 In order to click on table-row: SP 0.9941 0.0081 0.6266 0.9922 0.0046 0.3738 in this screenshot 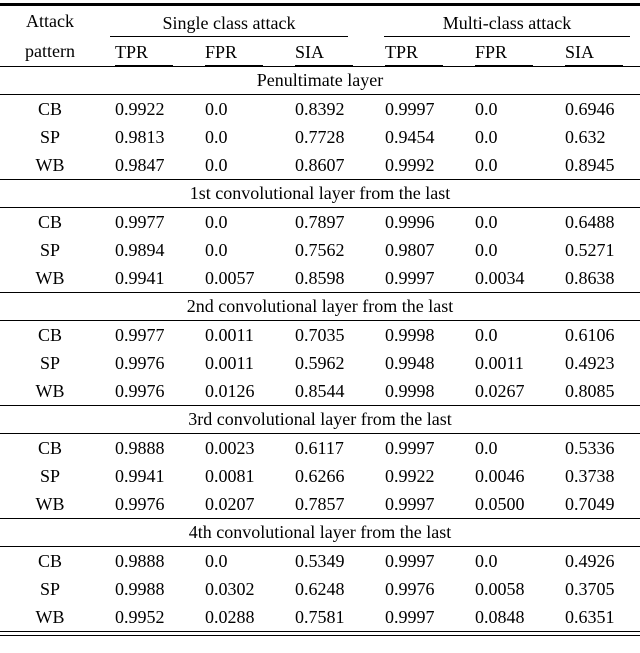, I will do `click(320, 476)`.